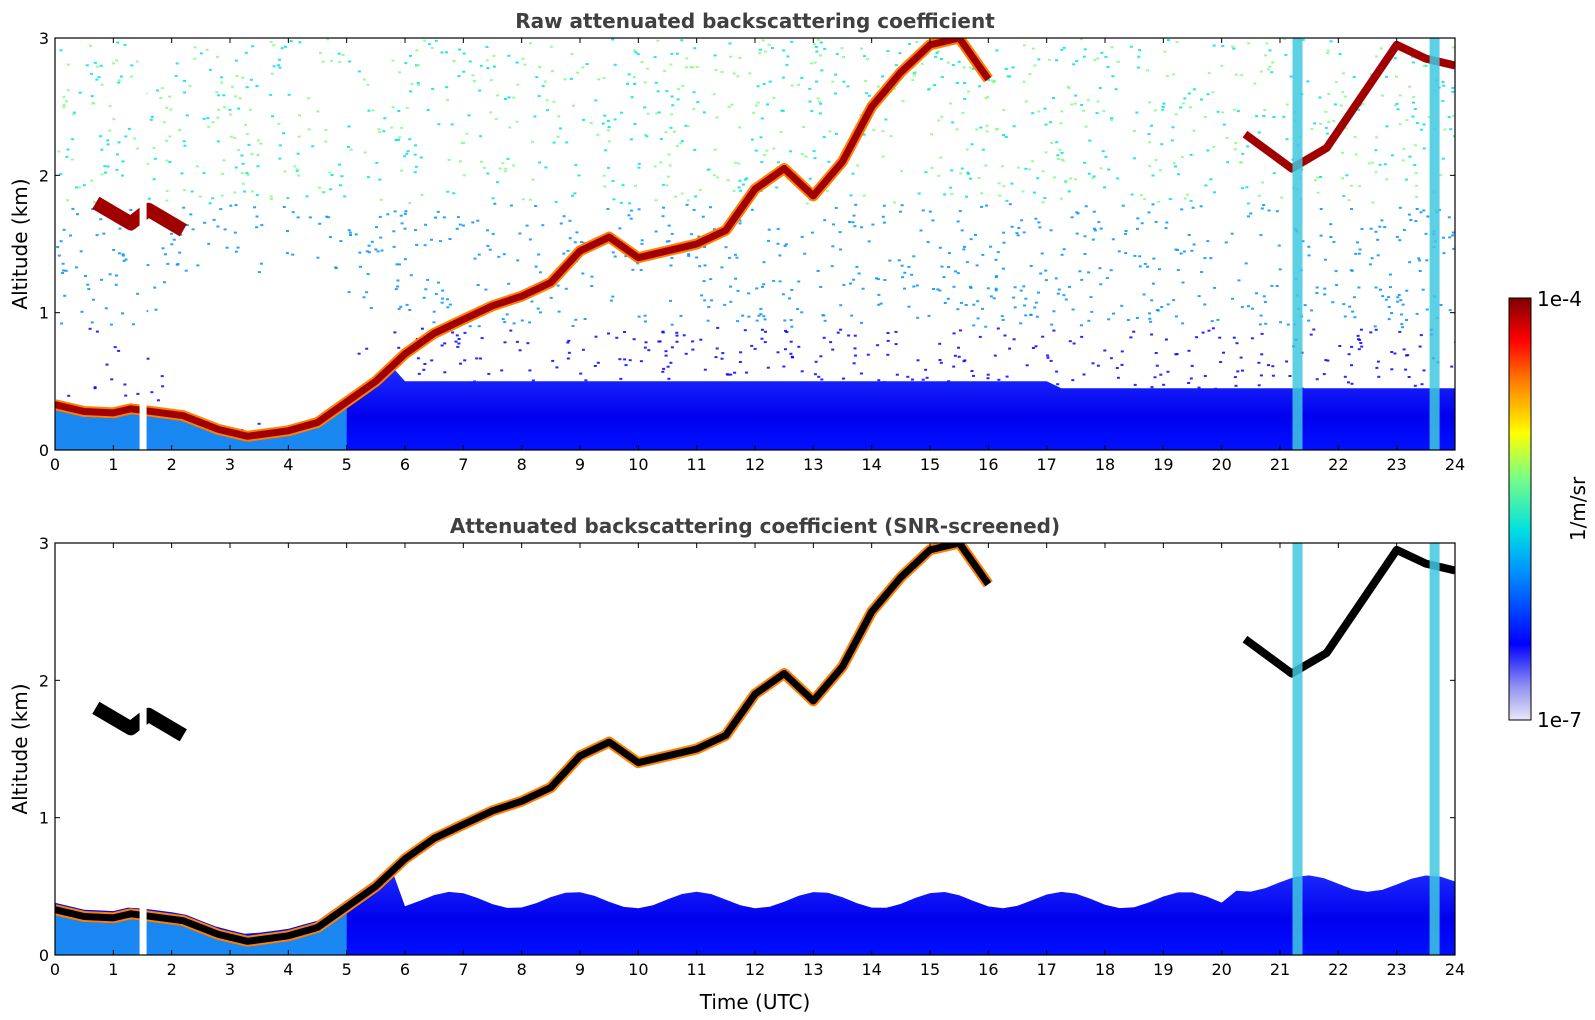 The height and width of the screenshot is (1020, 1595). Describe the element at coordinates (696, 969) in the screenshot. I see `x-tick-label: 11` at that location.